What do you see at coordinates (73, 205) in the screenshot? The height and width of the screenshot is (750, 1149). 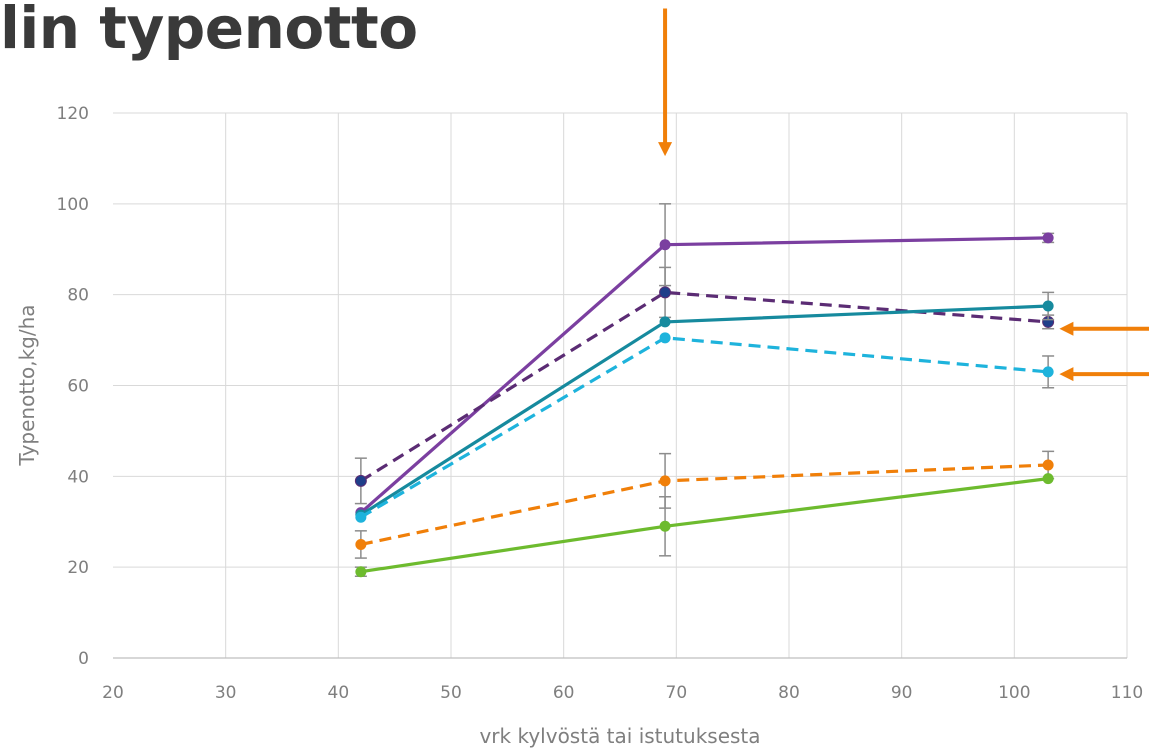 I see `y-tick-label: 100` at bounding box center [73, 205].